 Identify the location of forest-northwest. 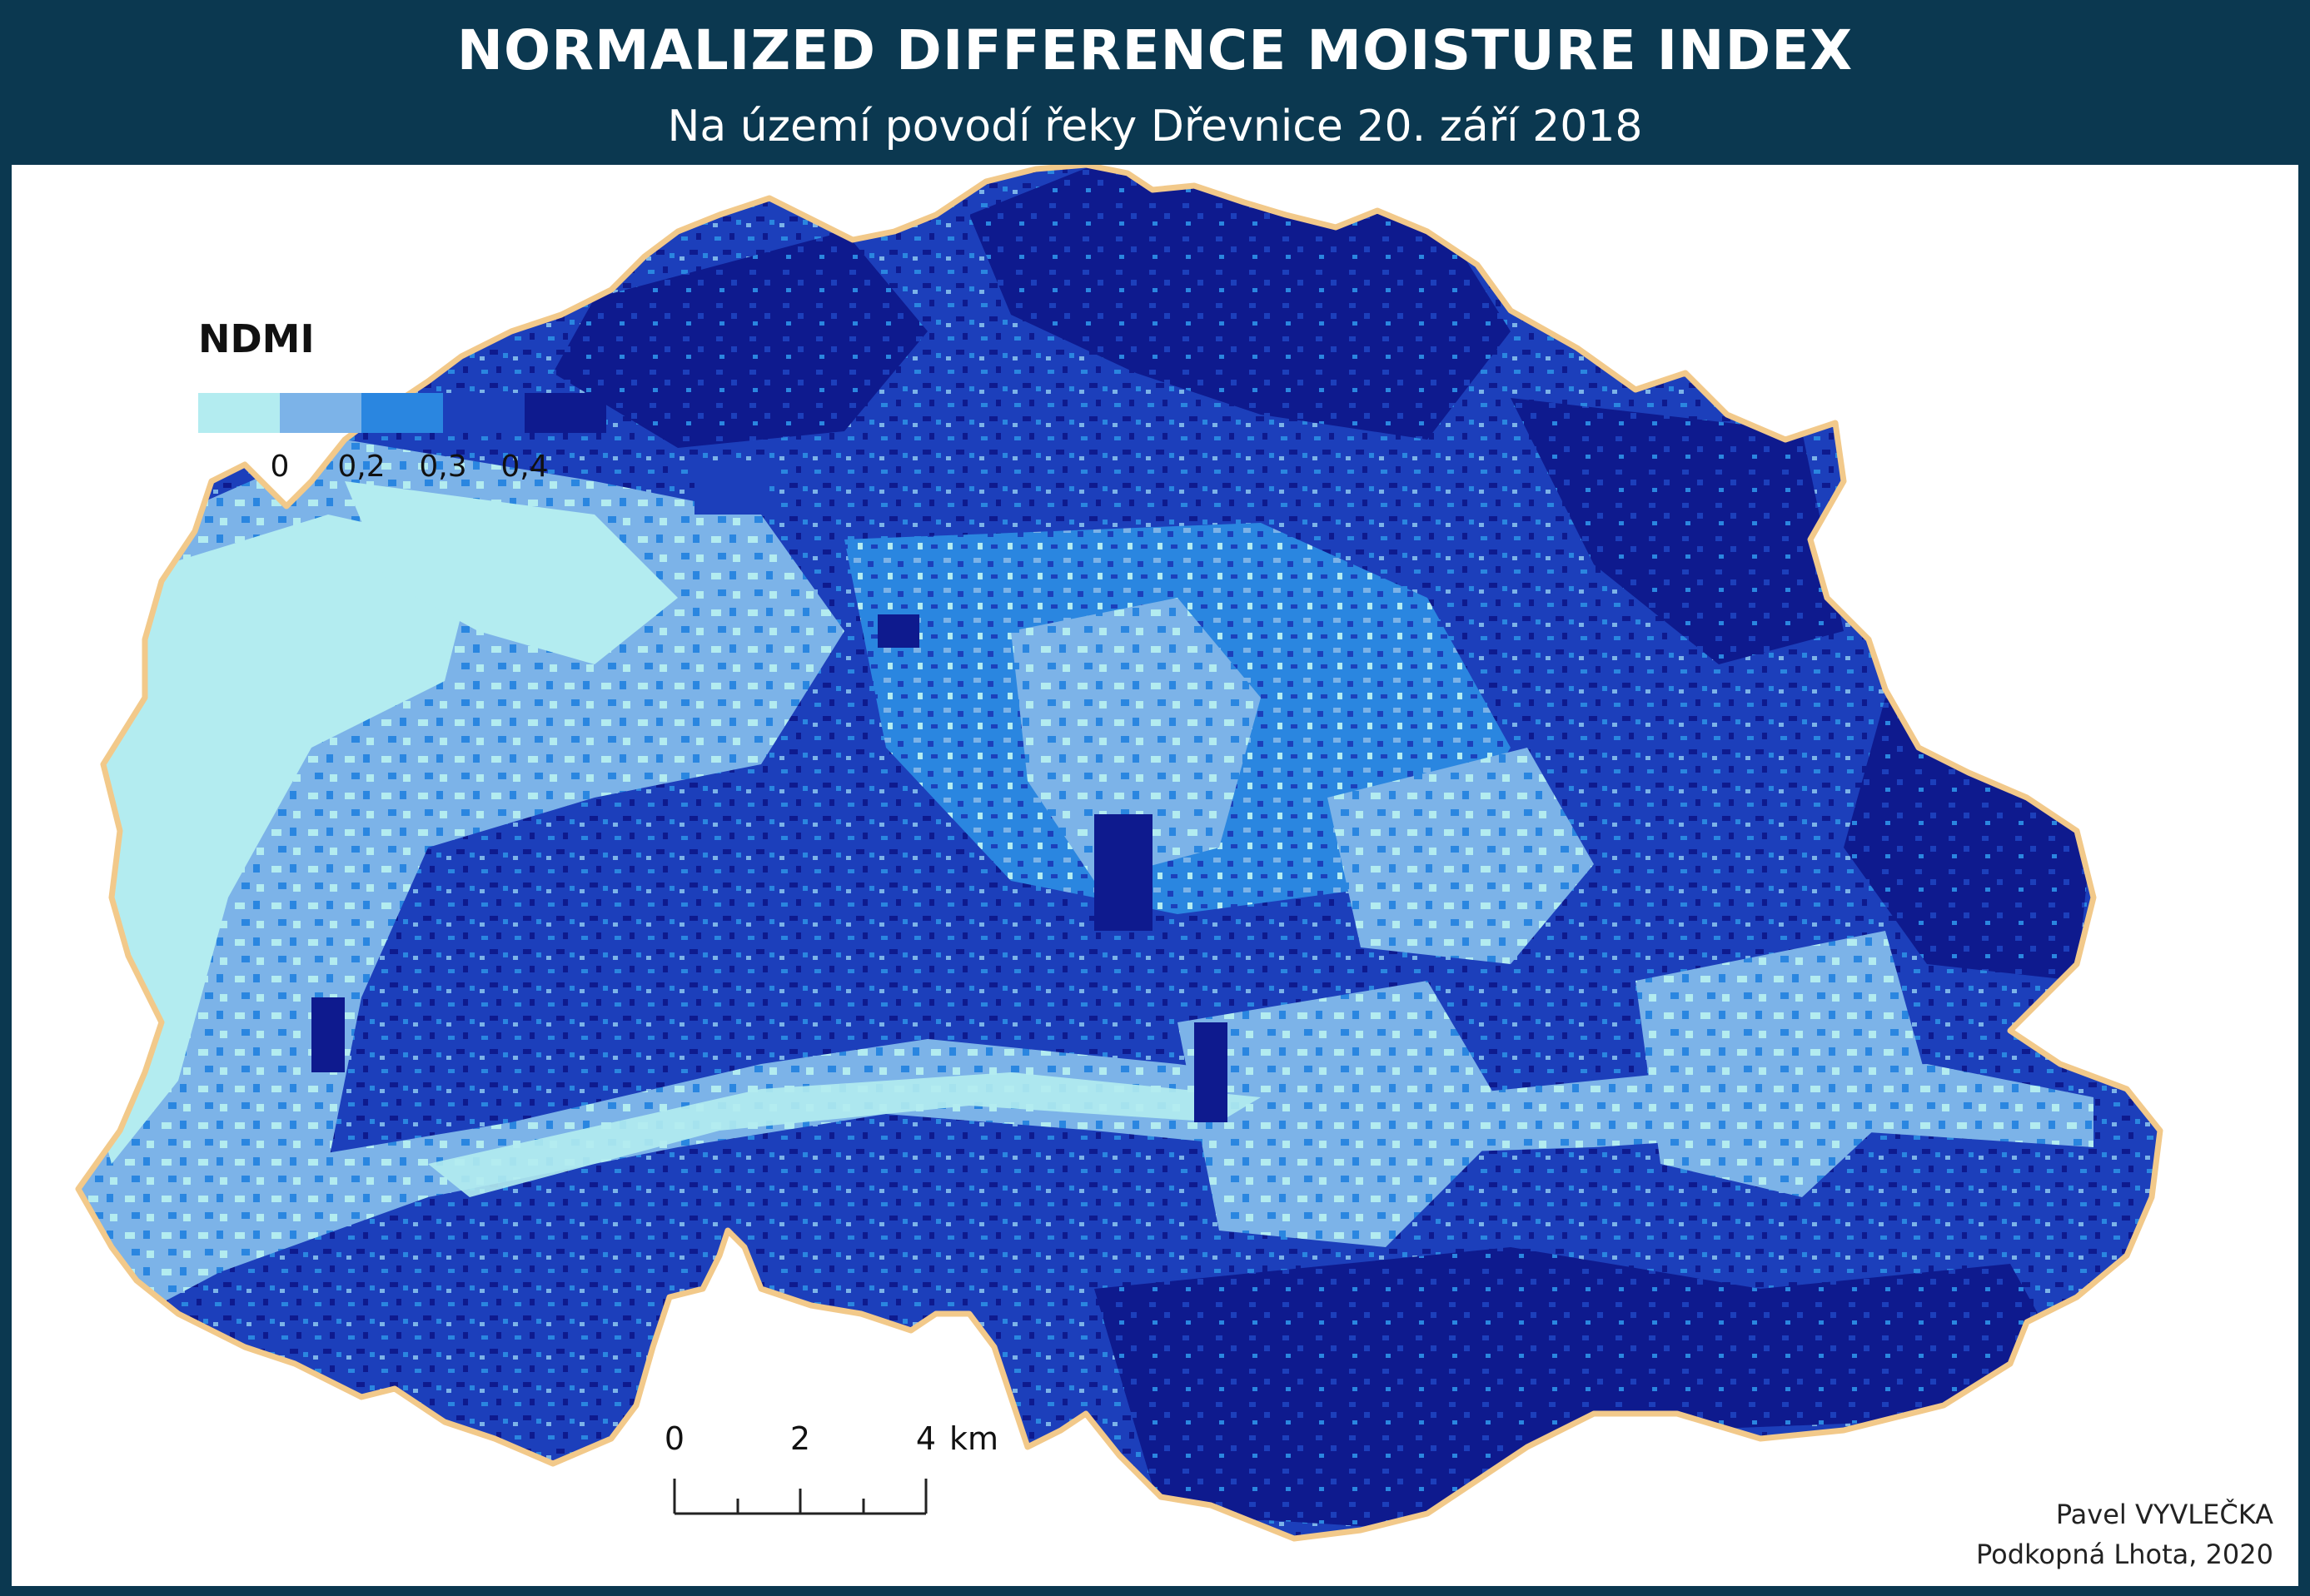
(740, 339).